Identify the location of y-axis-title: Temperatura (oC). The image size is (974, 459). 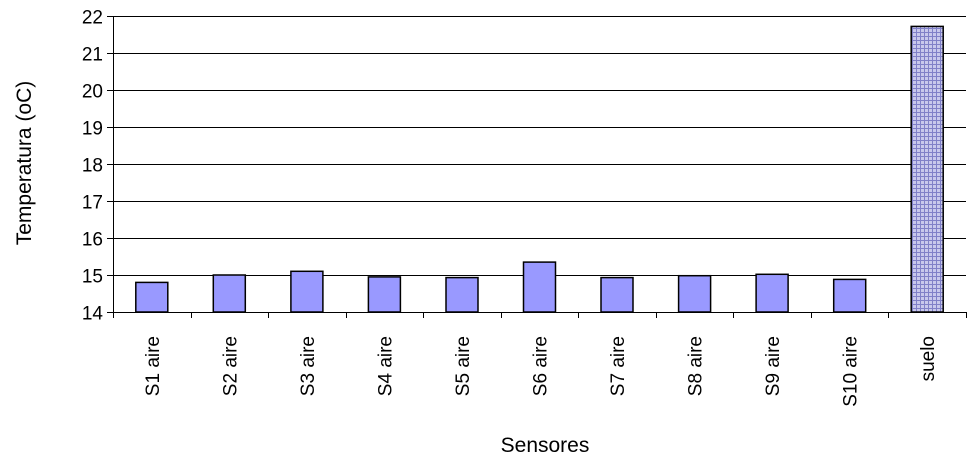
(24, 163).